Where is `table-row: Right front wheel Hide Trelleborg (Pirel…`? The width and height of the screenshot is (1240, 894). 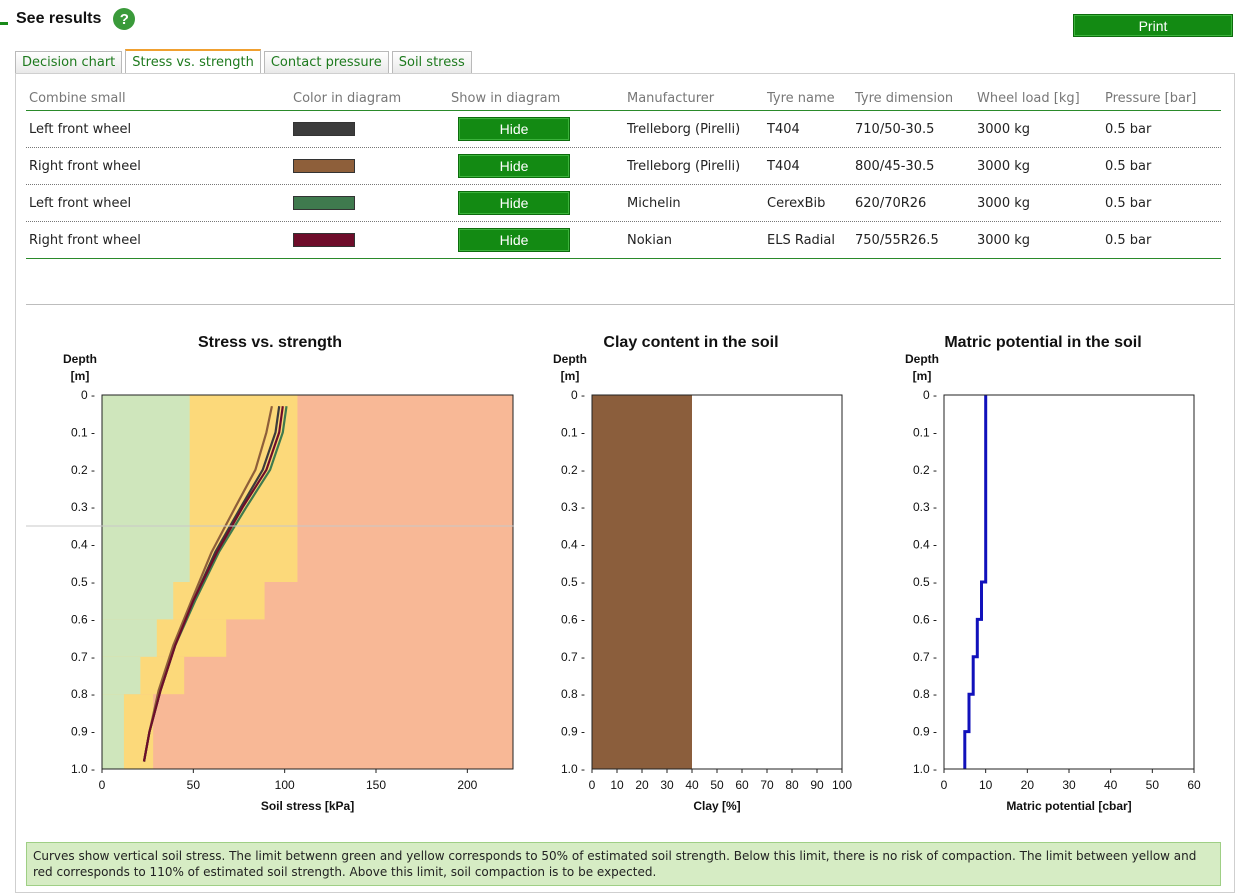
table-row: Right front wheel Hide Trelleborg (Pirel… is located at coordinates (623, 166).